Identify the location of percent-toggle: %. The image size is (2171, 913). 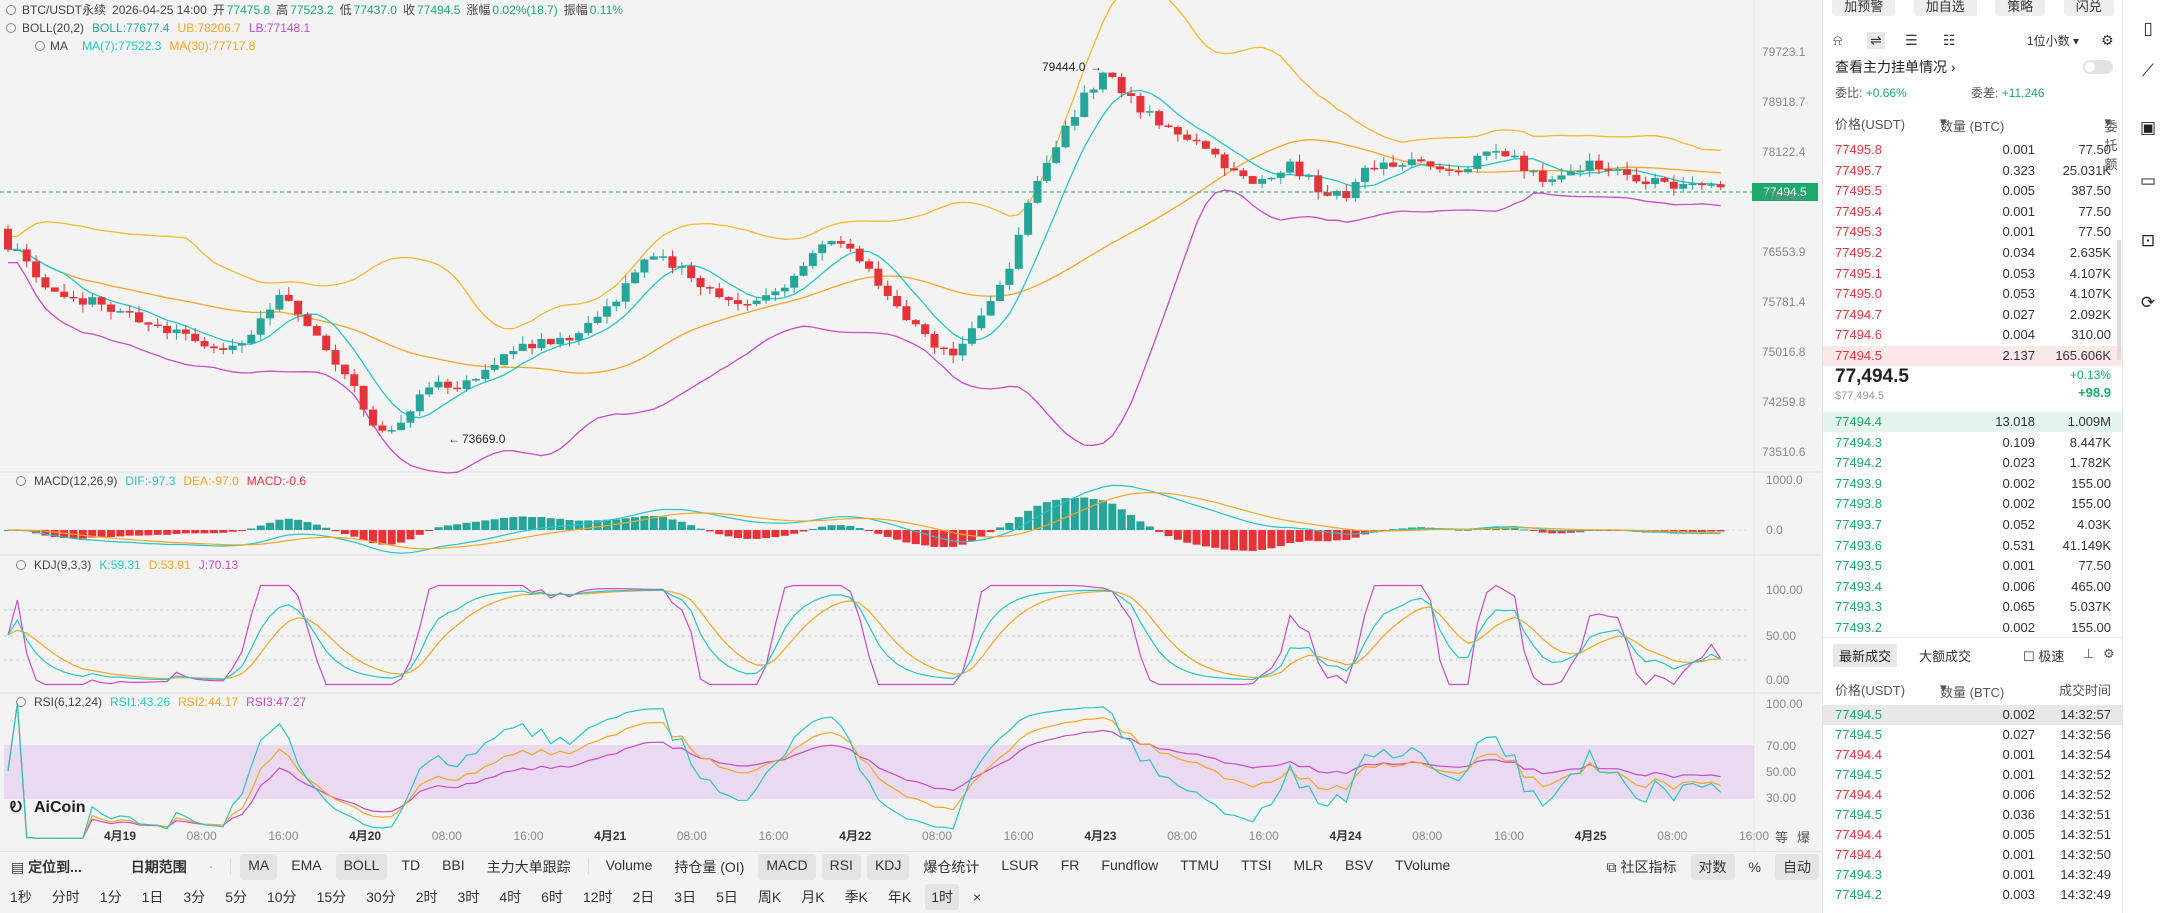
(1754, 867).